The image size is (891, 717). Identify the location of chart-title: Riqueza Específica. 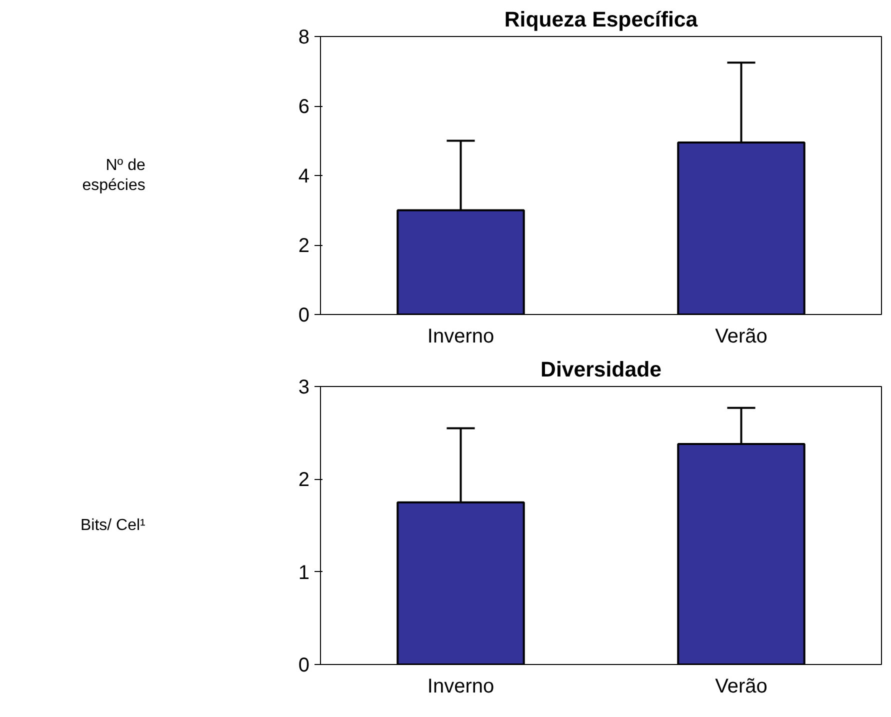
(601, 20).